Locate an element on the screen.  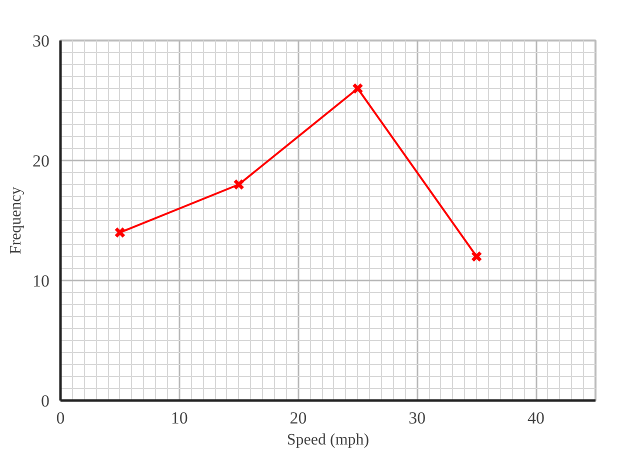
x-tick-label: 20 is located at coordinates (298, 418).